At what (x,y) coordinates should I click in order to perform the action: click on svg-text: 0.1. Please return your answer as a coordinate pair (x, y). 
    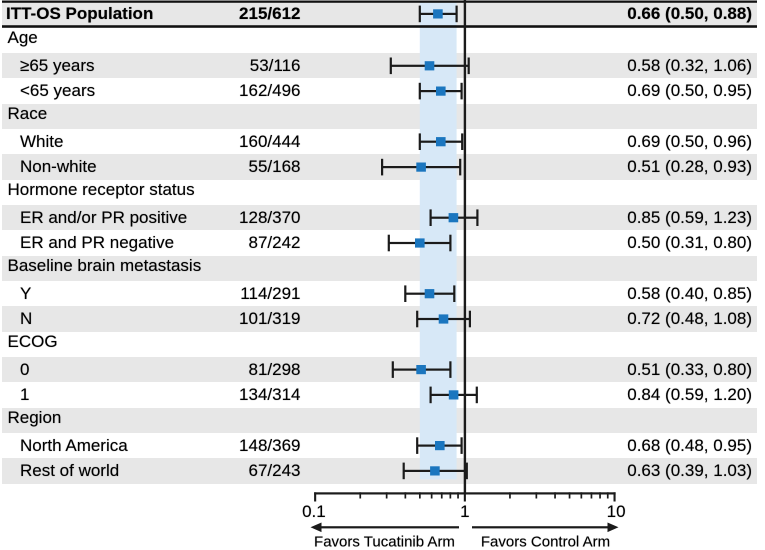
    Looking at the image, I should click on (314, 511).